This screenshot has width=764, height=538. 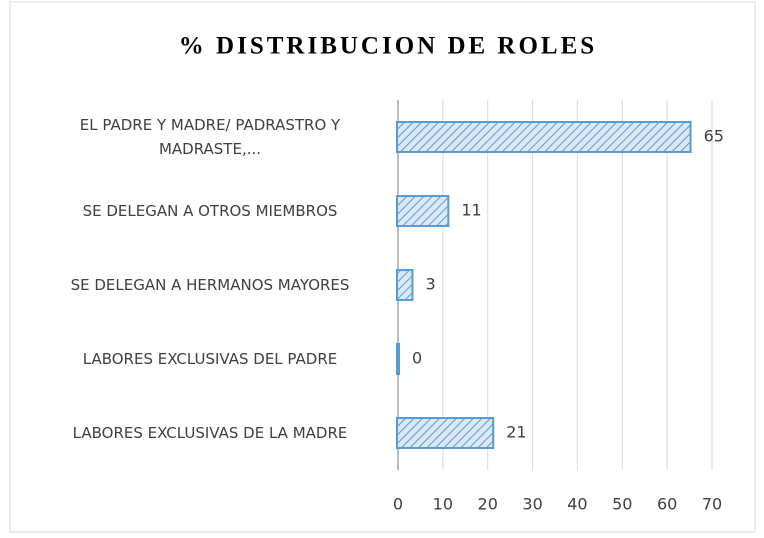 I want to click on category-label: SE DELEGAN A OTROS MIEMBROS, so click(x=210, y=211).